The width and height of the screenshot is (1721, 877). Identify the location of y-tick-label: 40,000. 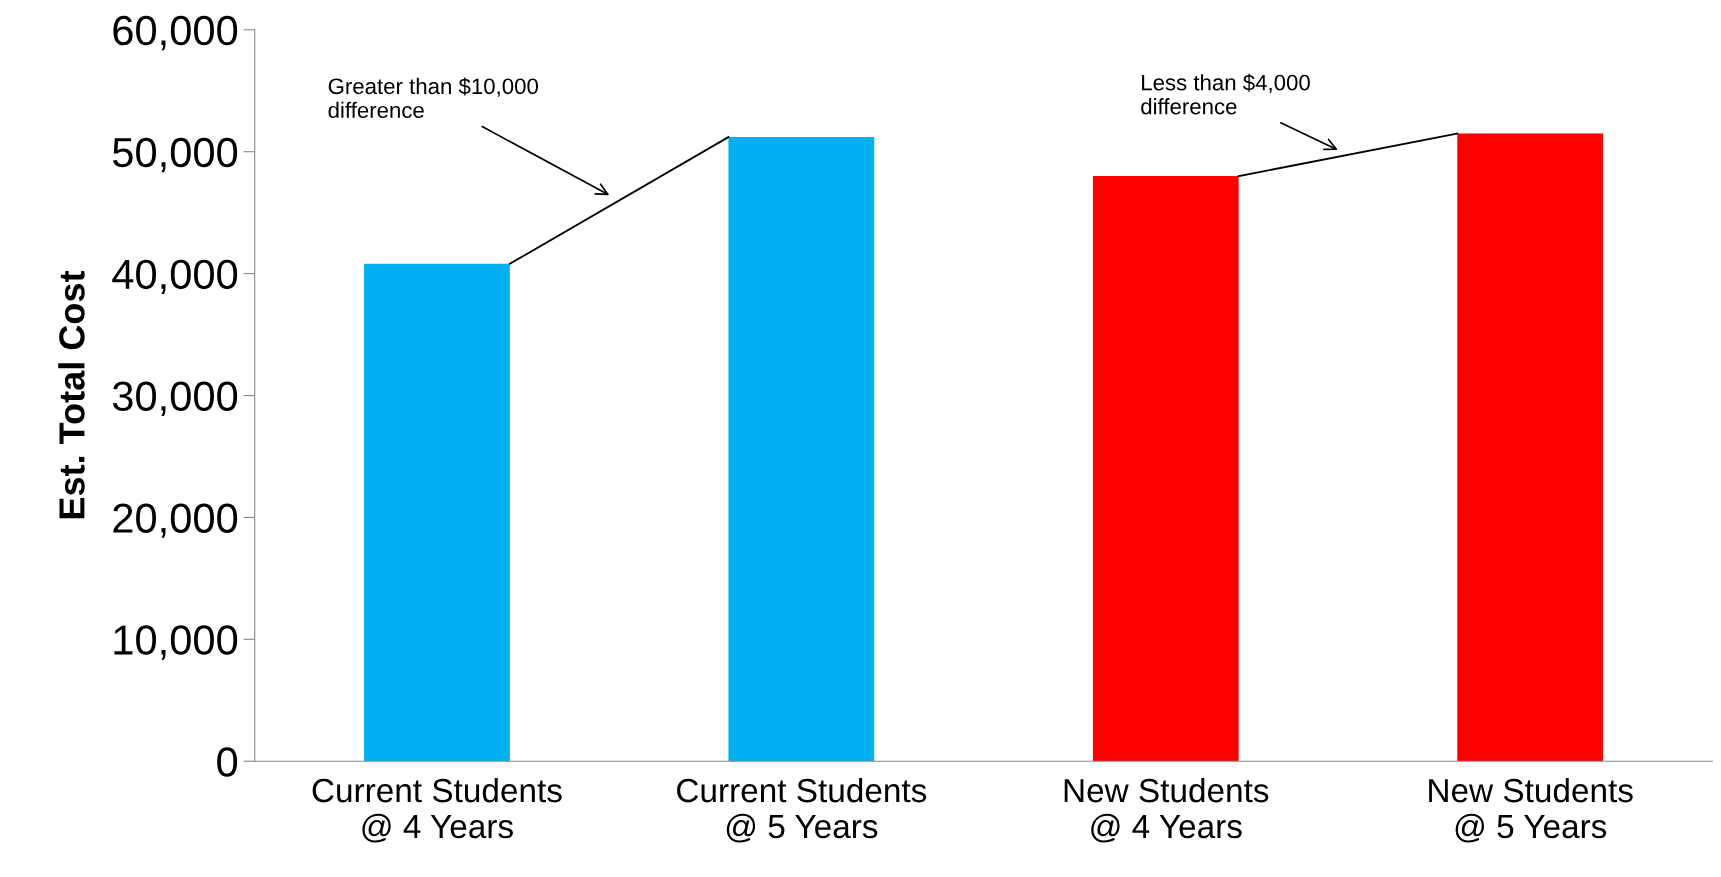
(175, 277).